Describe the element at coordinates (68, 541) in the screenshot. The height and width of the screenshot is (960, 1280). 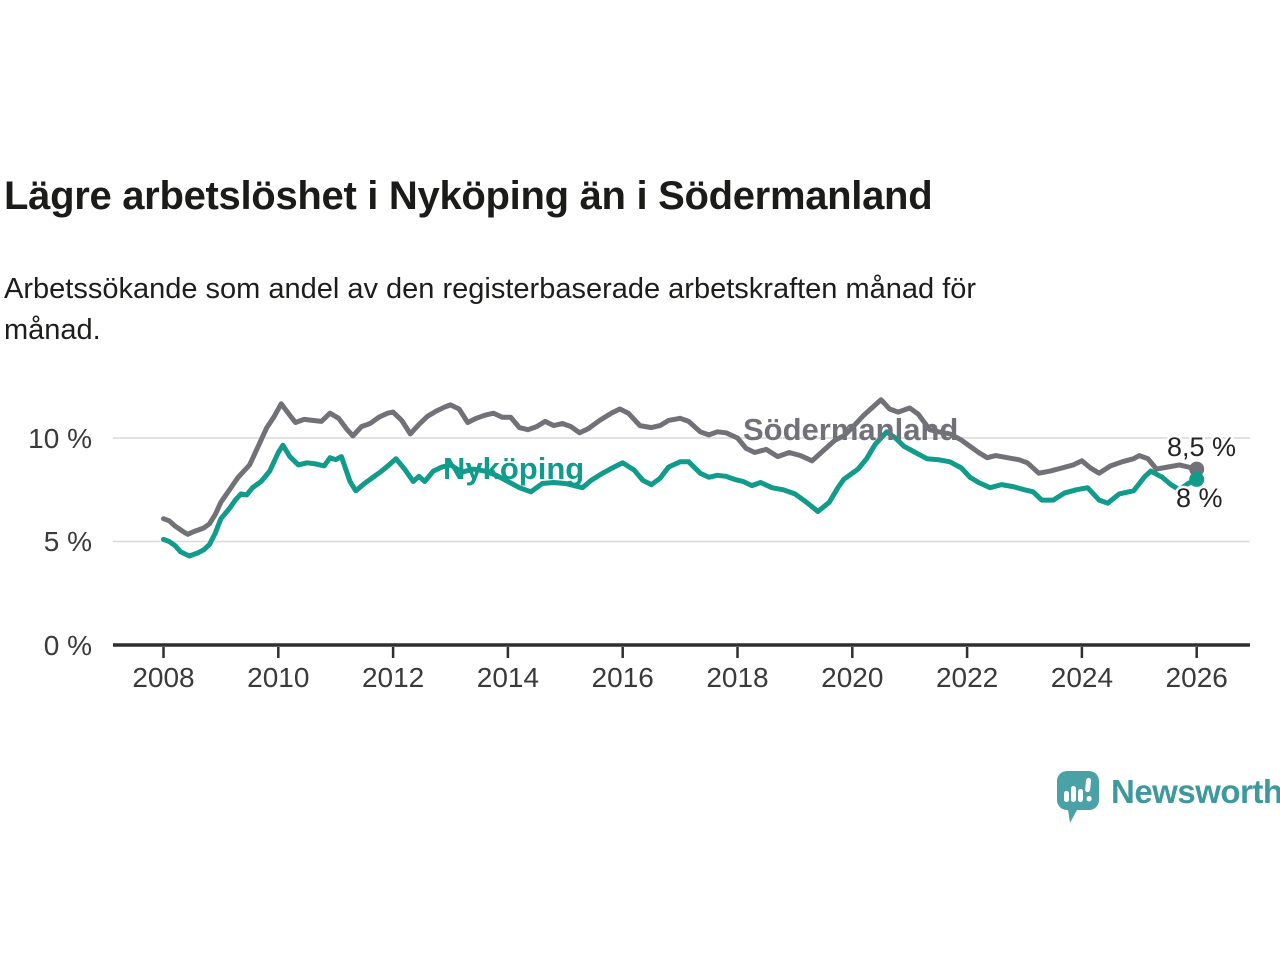
I see `y-tick-label-5: 5 %` at that location.